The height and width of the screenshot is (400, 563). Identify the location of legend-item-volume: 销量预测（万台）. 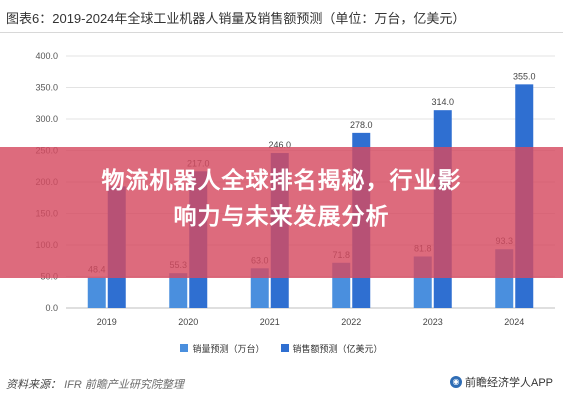
(222, 348).